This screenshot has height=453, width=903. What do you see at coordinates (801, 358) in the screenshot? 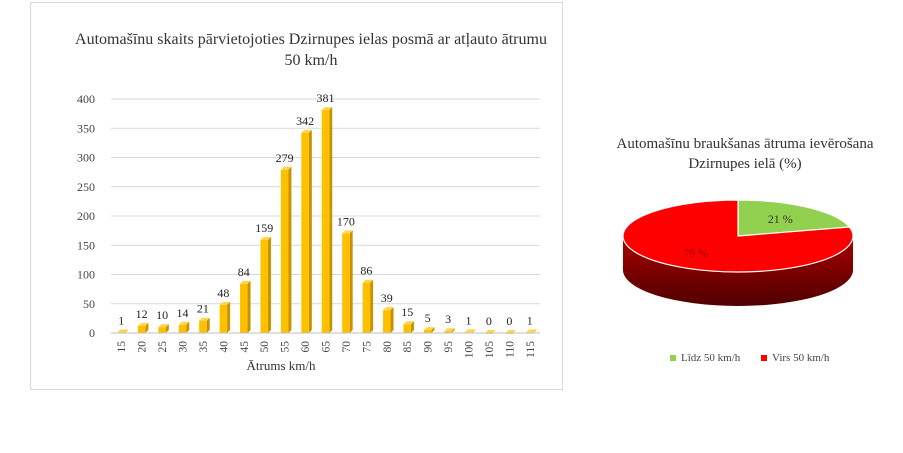
I see `legend-label: Virs 50 km/h` at bounding box center [801, 358].